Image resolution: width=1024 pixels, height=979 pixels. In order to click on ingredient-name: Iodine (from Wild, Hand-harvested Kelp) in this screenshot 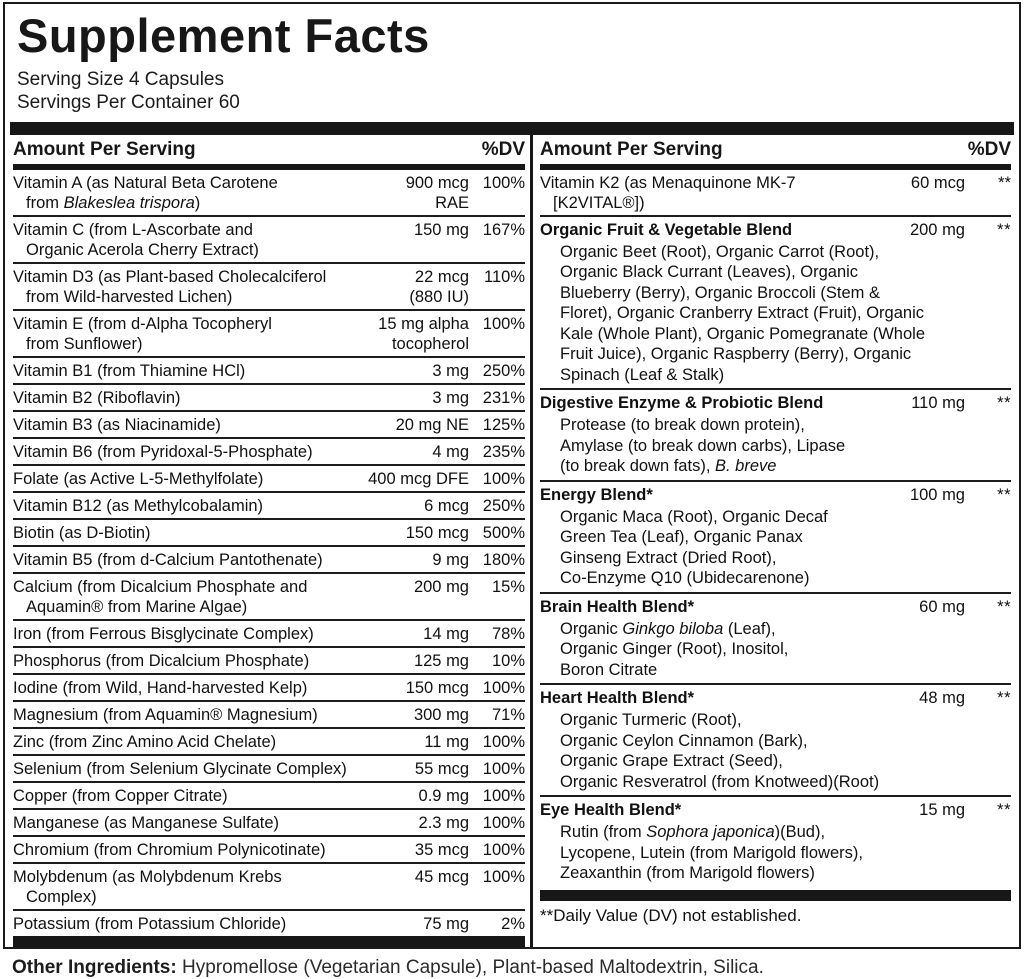, I will do `click(184, 688)`.